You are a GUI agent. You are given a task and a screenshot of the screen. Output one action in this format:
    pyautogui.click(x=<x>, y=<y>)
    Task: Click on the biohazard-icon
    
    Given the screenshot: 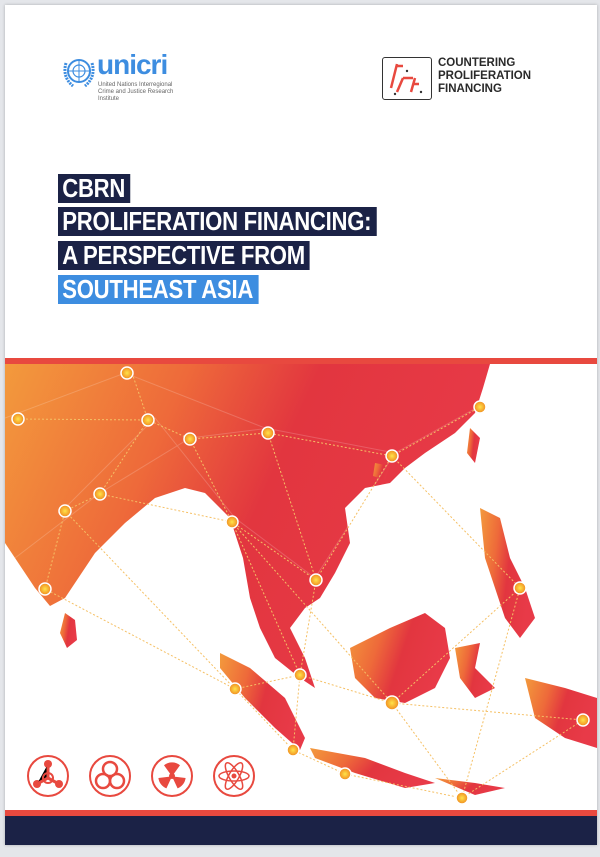 What is the action you would take?
    pyautogui.click(x=110, y=776)
    